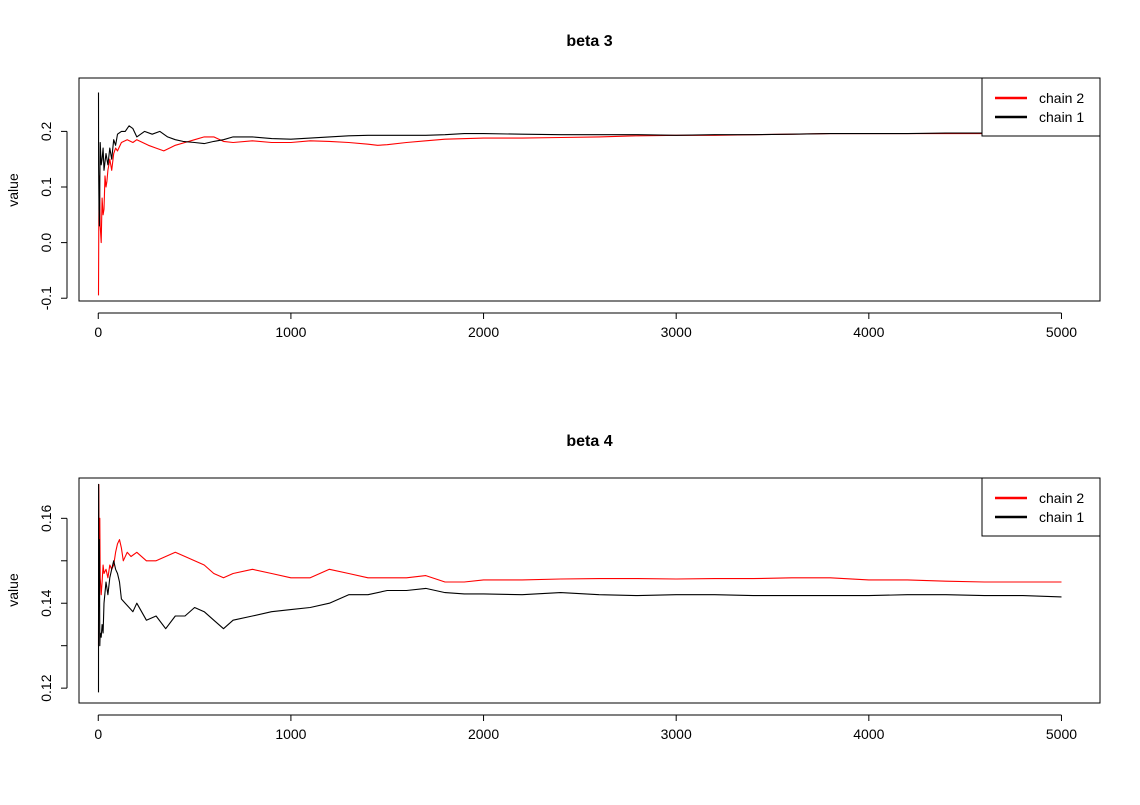  Describe the element at coordinates (46, 687) in the screenshot. I see `y-tick-label: 0.12` at that location.